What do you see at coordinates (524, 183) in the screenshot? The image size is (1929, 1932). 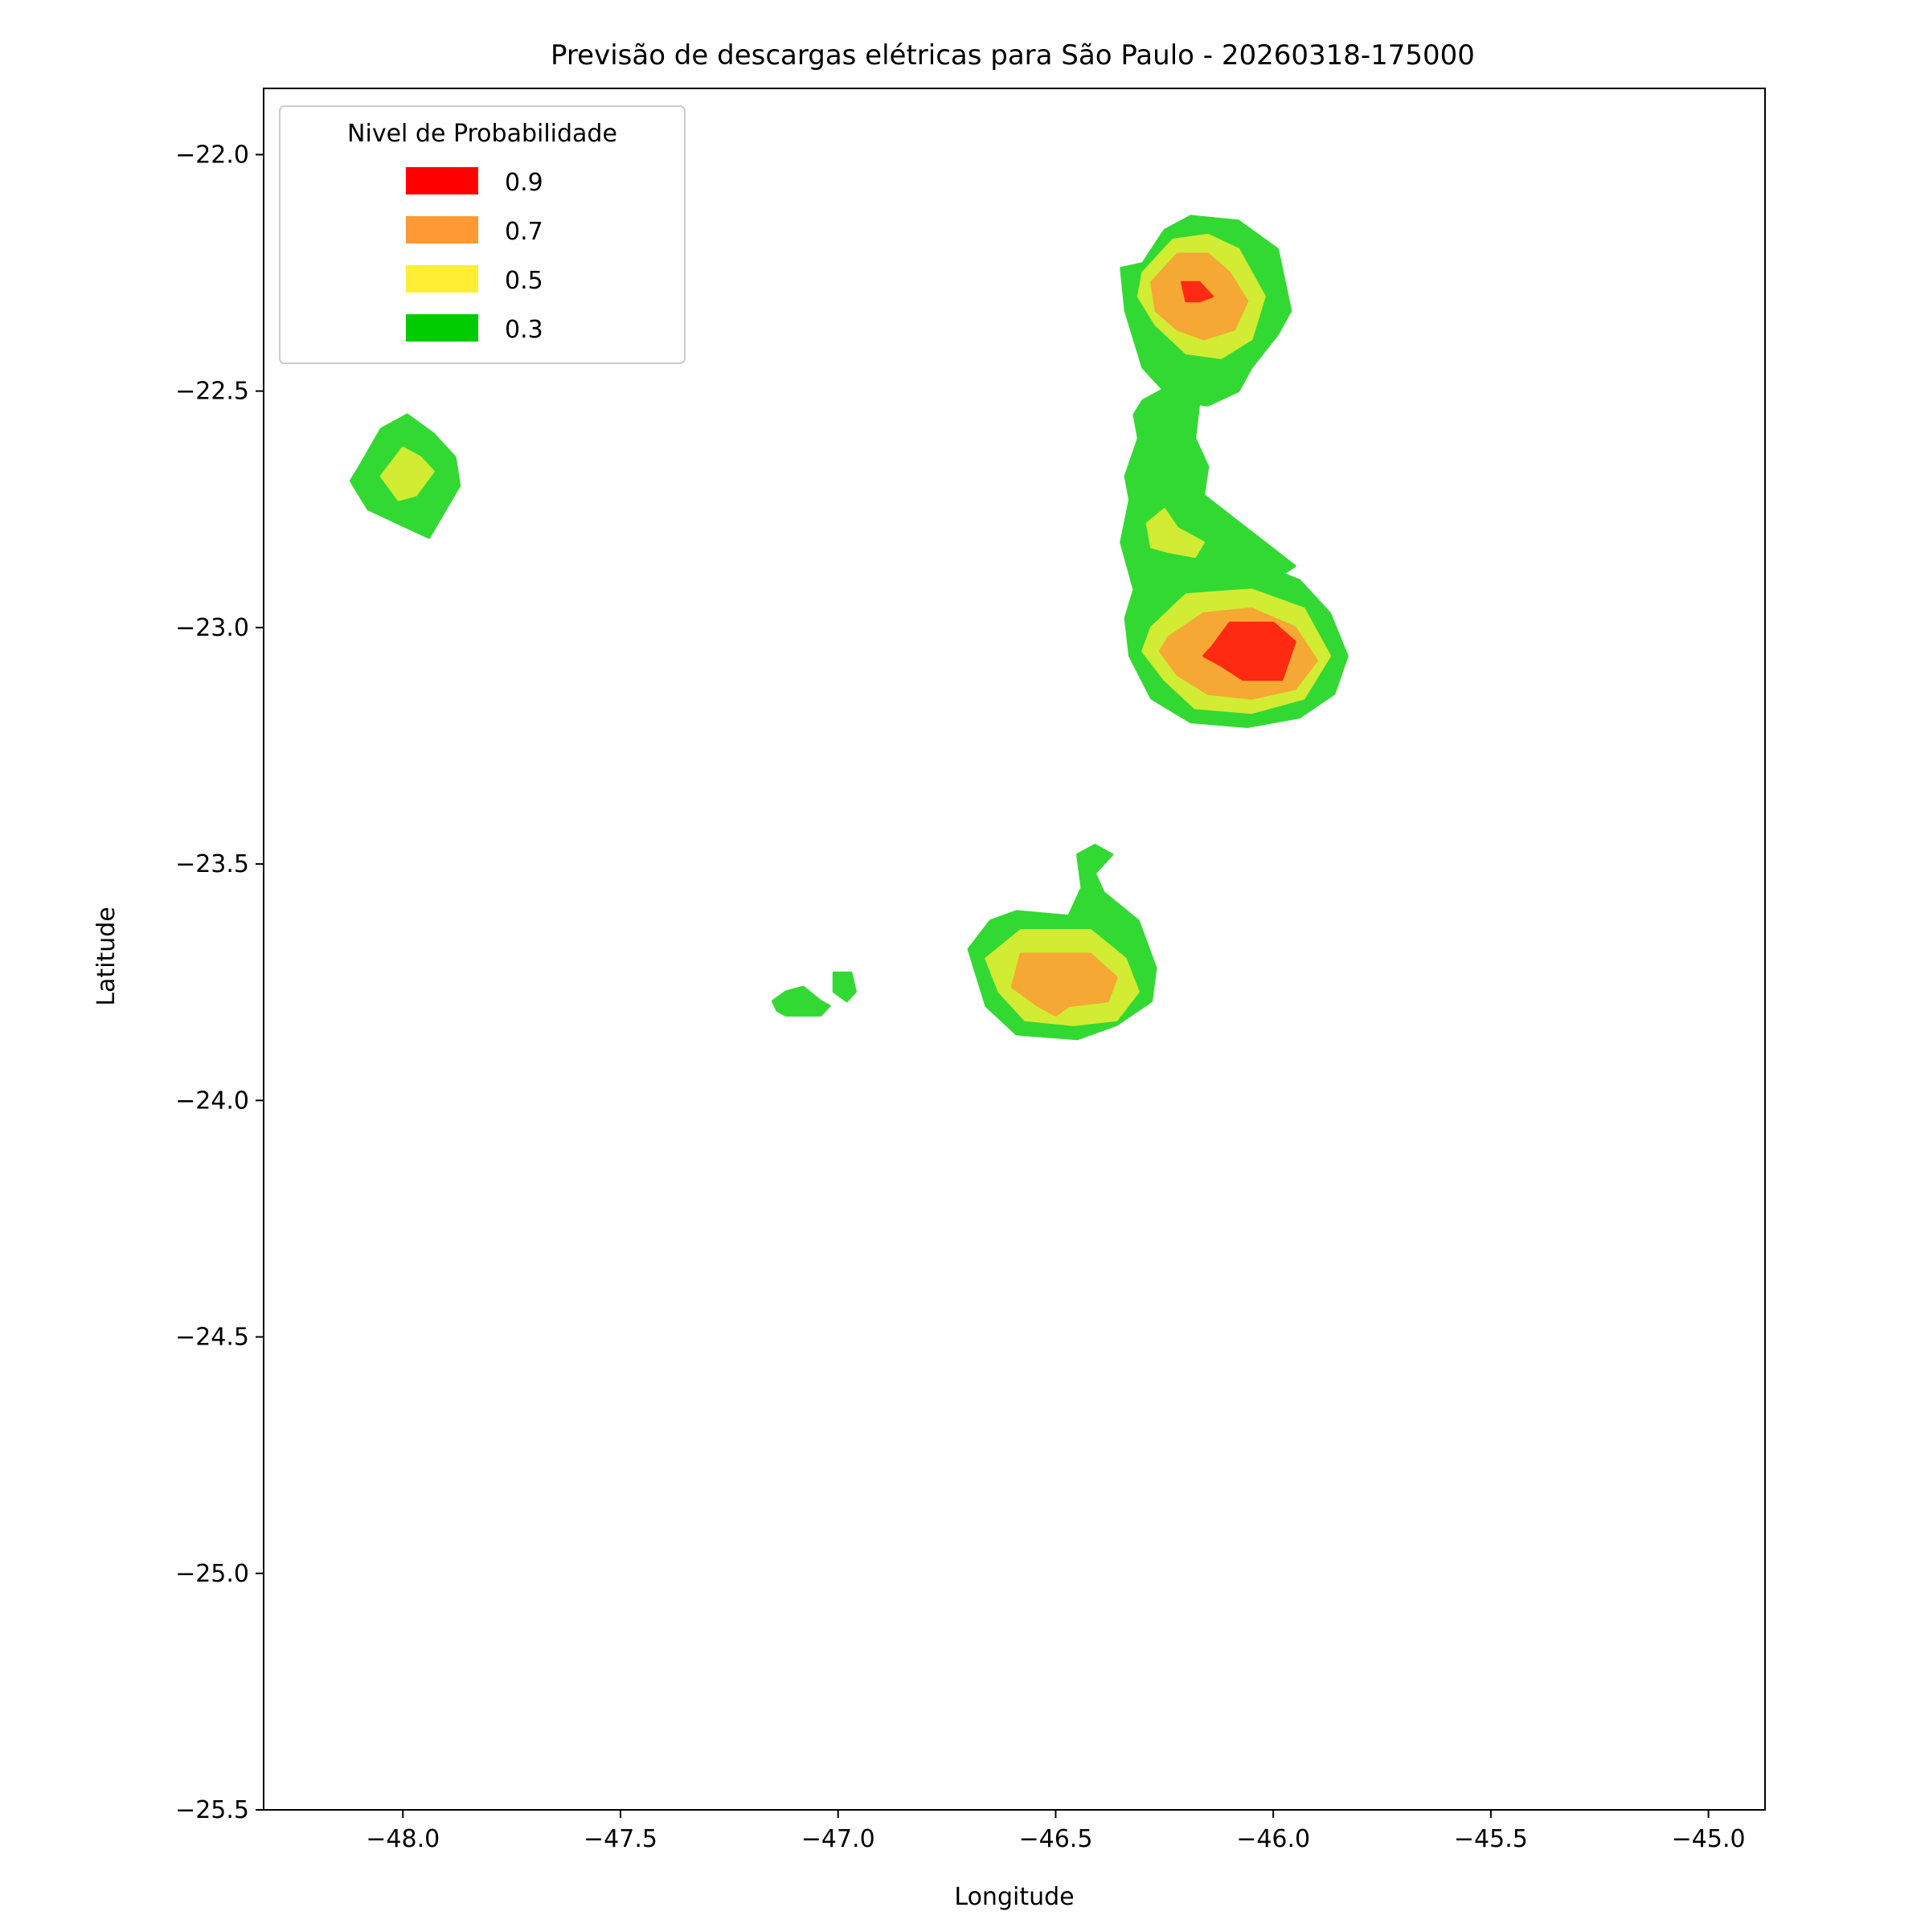 I see `legend-label: 0.9` at bounding box center [524, 183].